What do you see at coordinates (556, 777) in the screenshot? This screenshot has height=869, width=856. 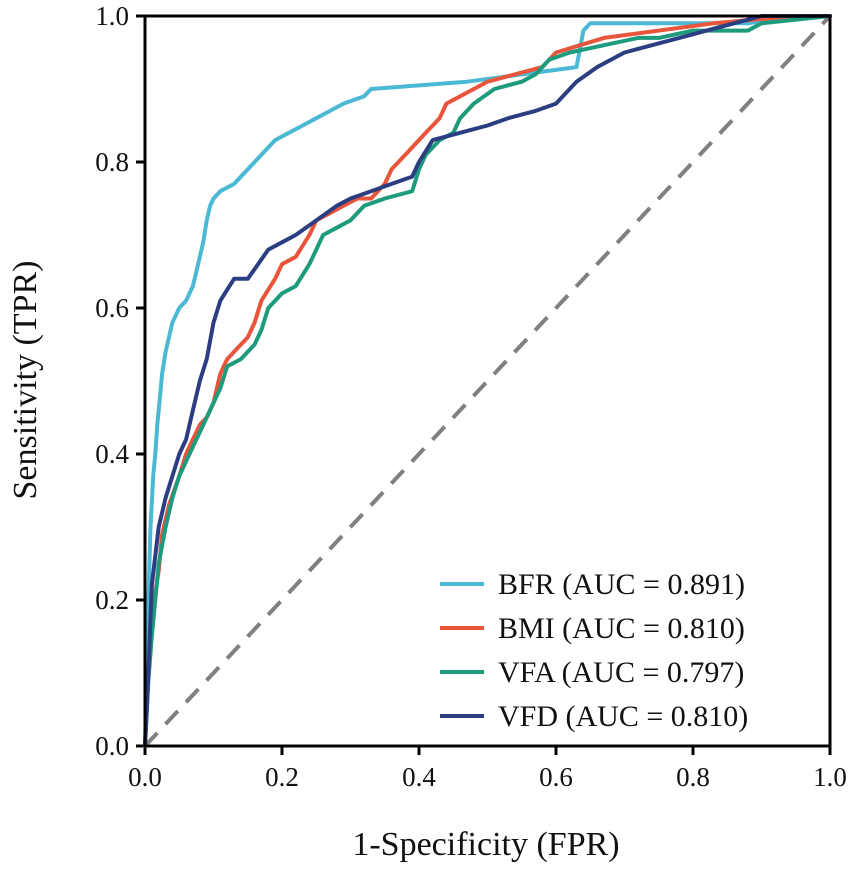 I see `x-tick-label: 0.6` at bounding box center [556, 777].